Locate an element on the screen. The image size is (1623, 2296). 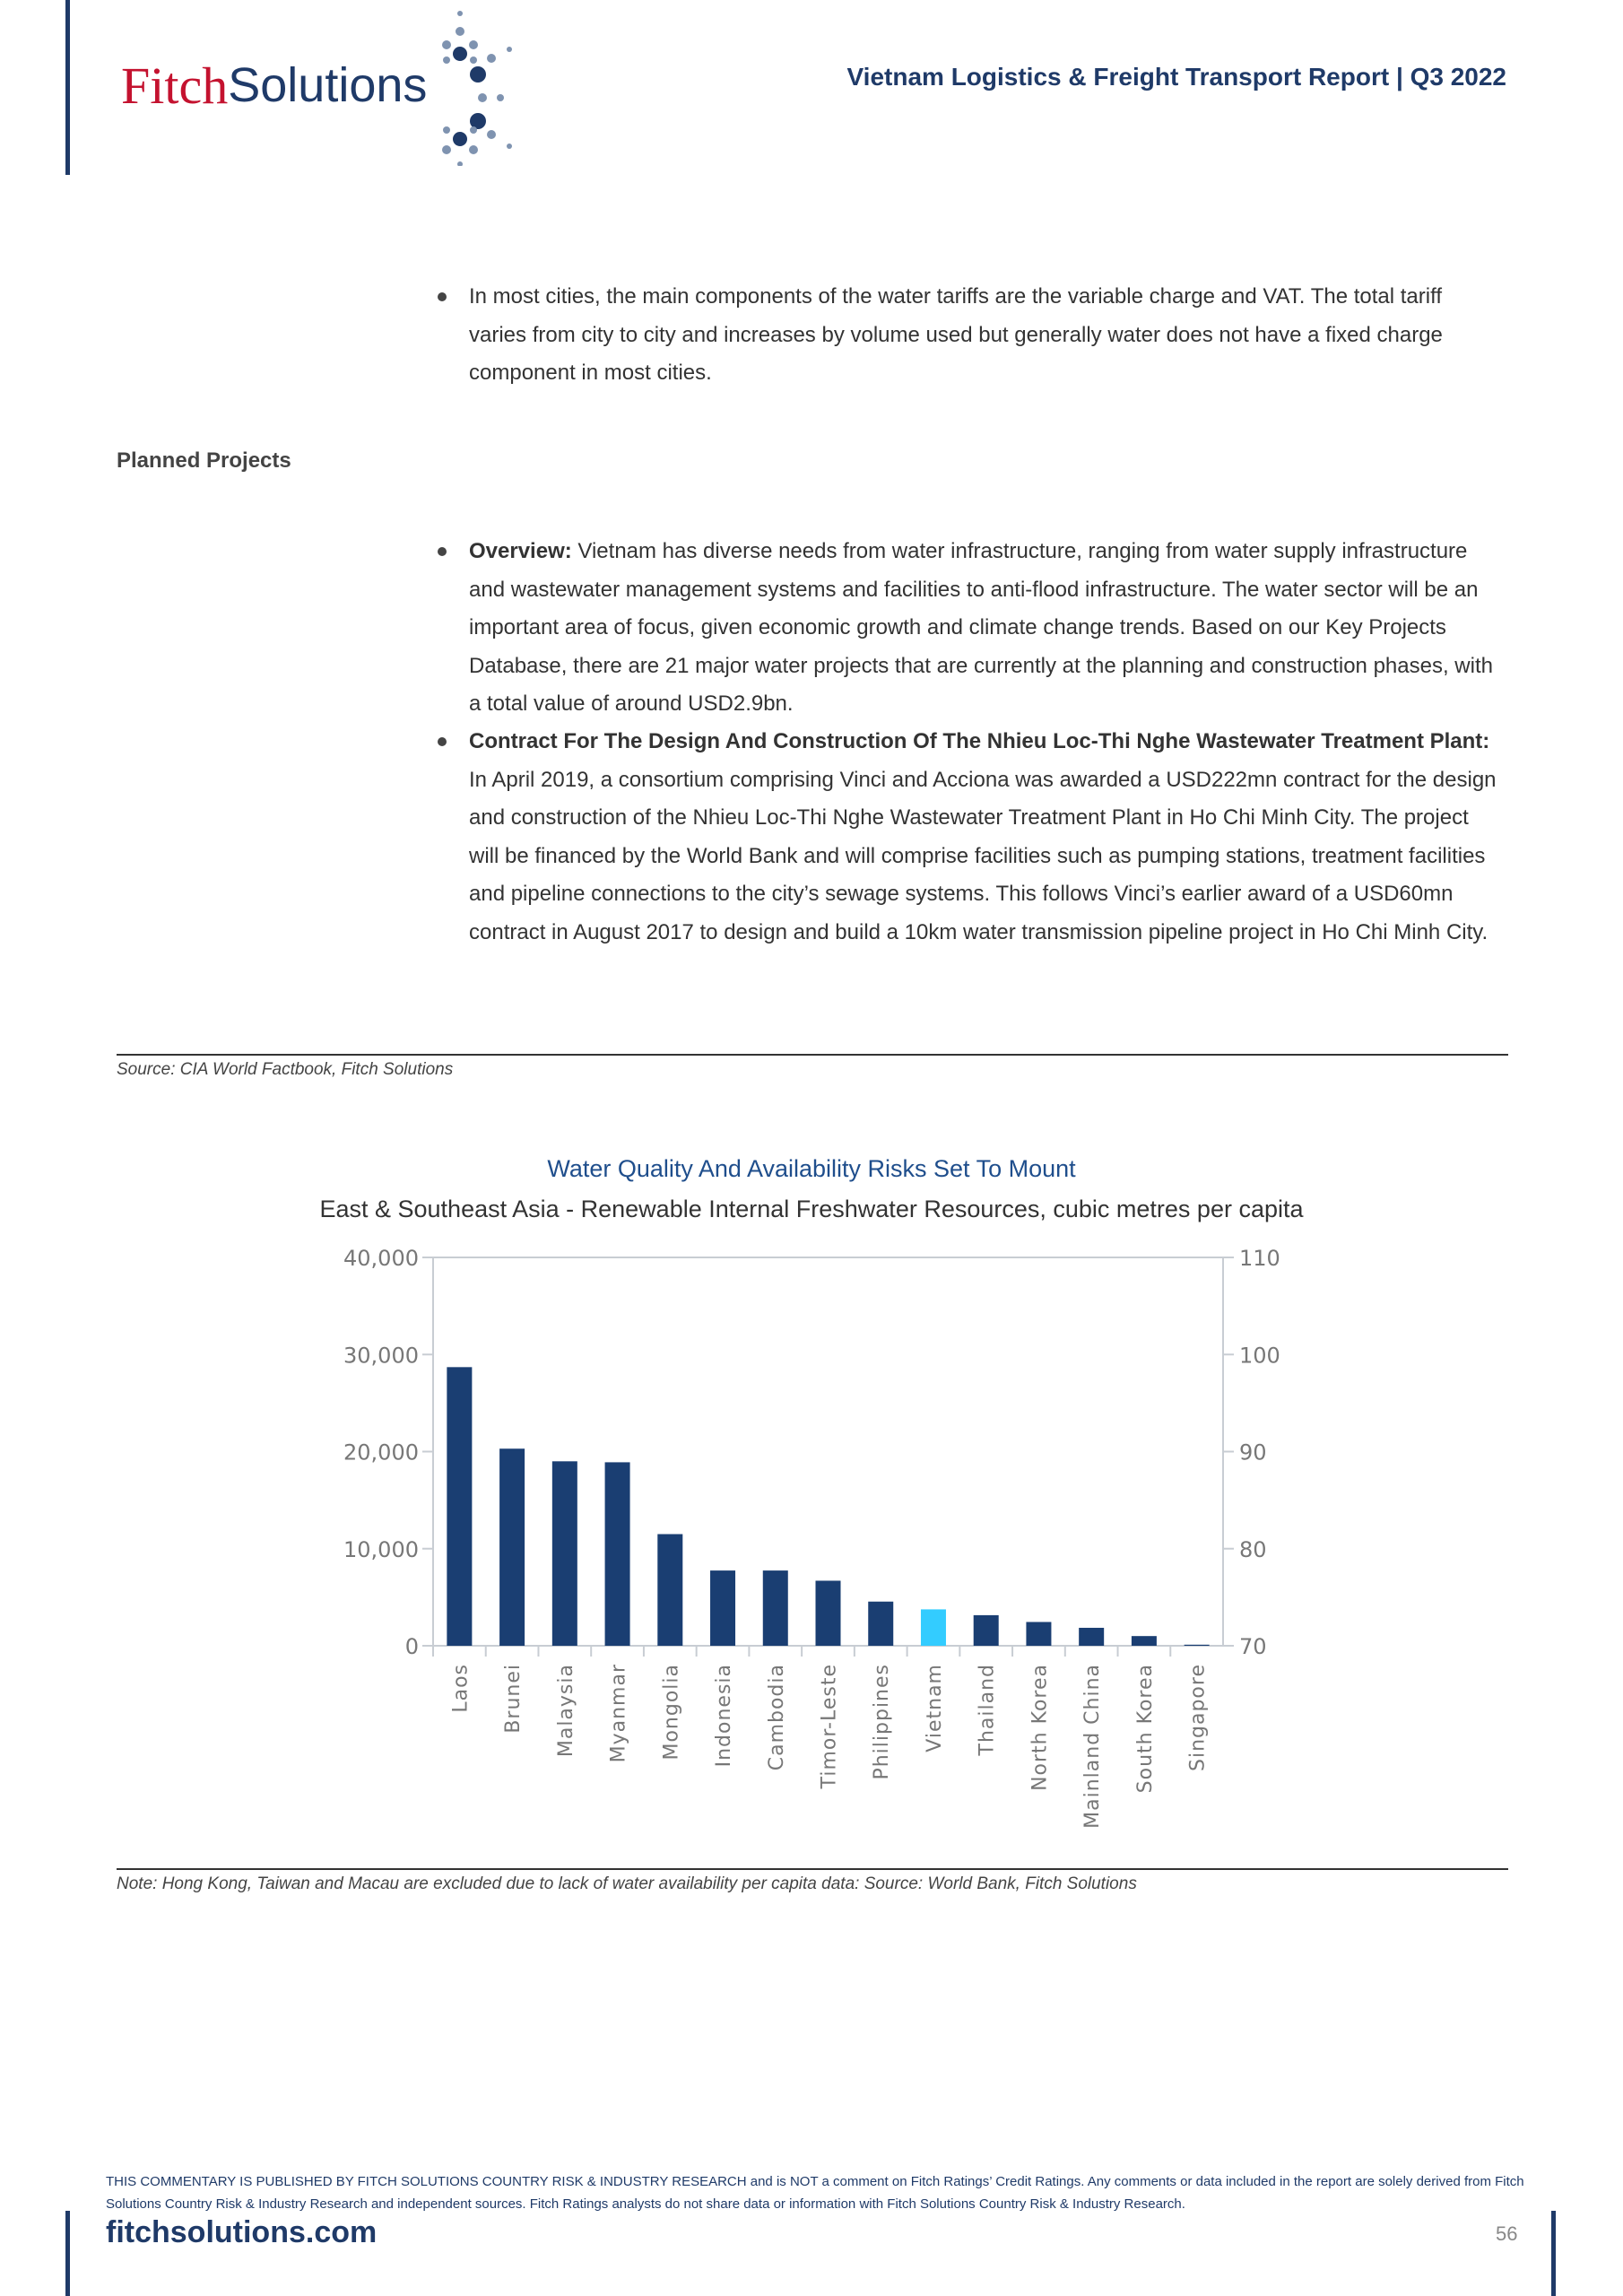
y2-tick-label: 80 is located at coordinates (1253, 1549).